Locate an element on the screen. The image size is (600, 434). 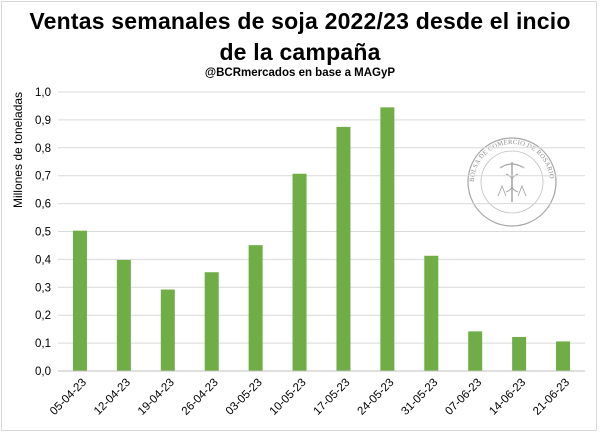
x-tick-label: 19-04-23 is located at coordinates (156, 397).